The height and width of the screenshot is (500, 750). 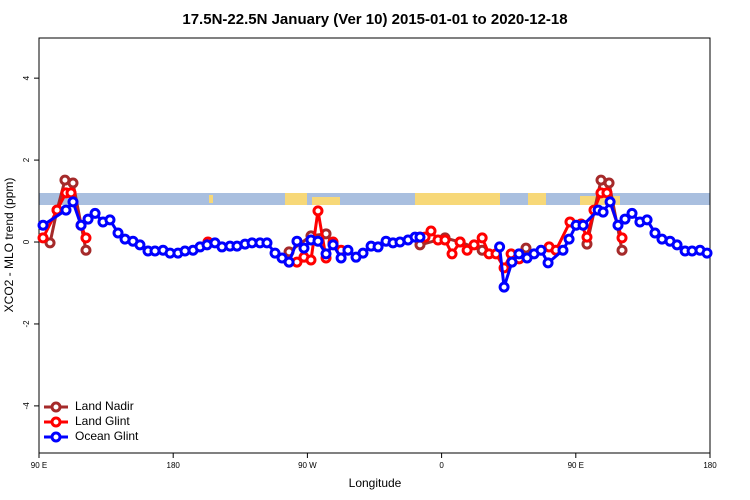 What do you see at coordinates (107, 436) in the screenshot?
I see `legend-label: Ocean Glint` at bounding box center [107, 436].